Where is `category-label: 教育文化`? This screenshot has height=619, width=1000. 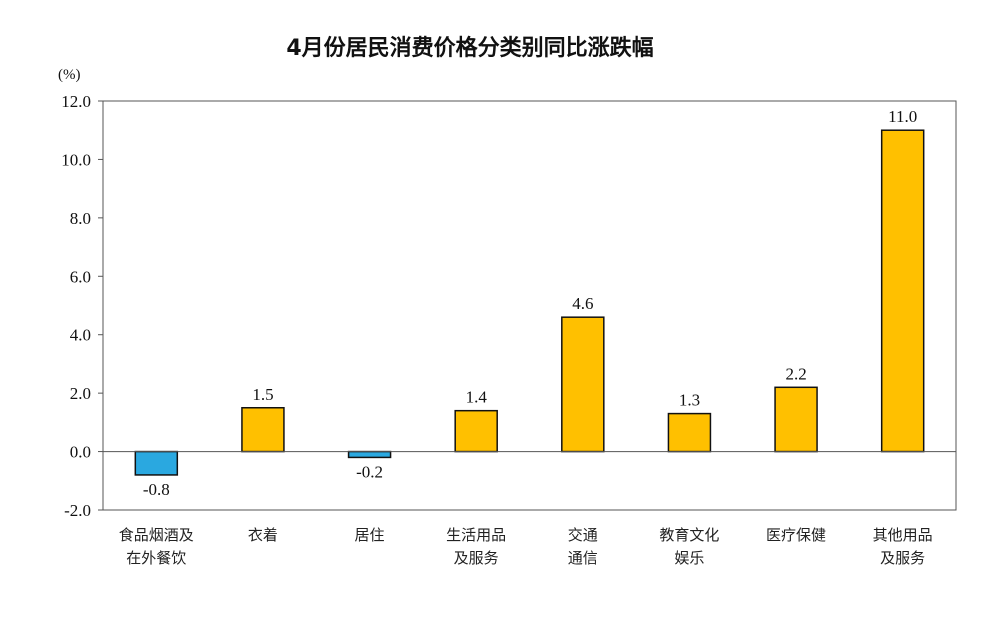
category-label: 教育文化 is located at coordinates (689, 535).